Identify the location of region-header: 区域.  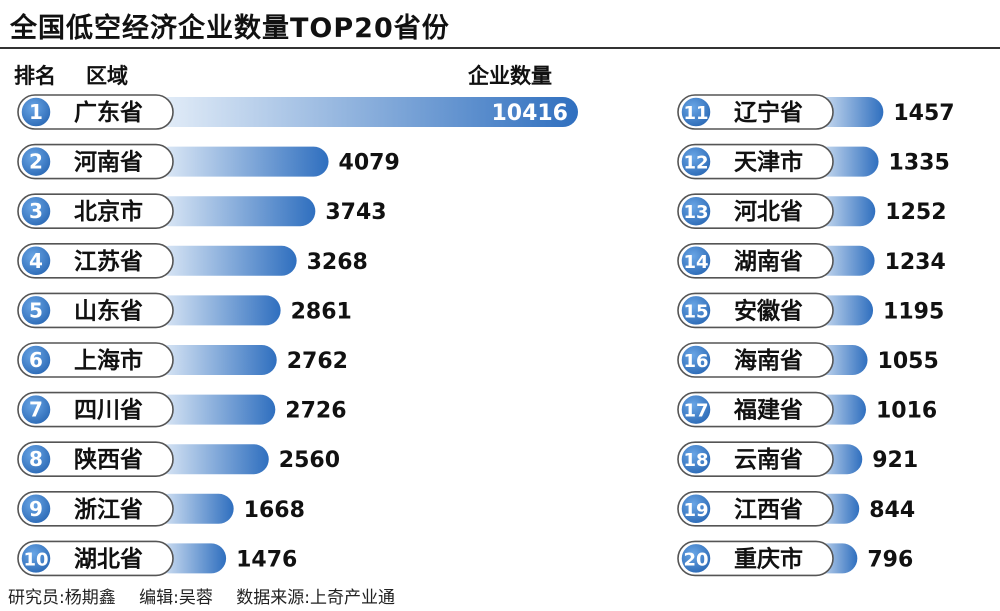
(107, 76).